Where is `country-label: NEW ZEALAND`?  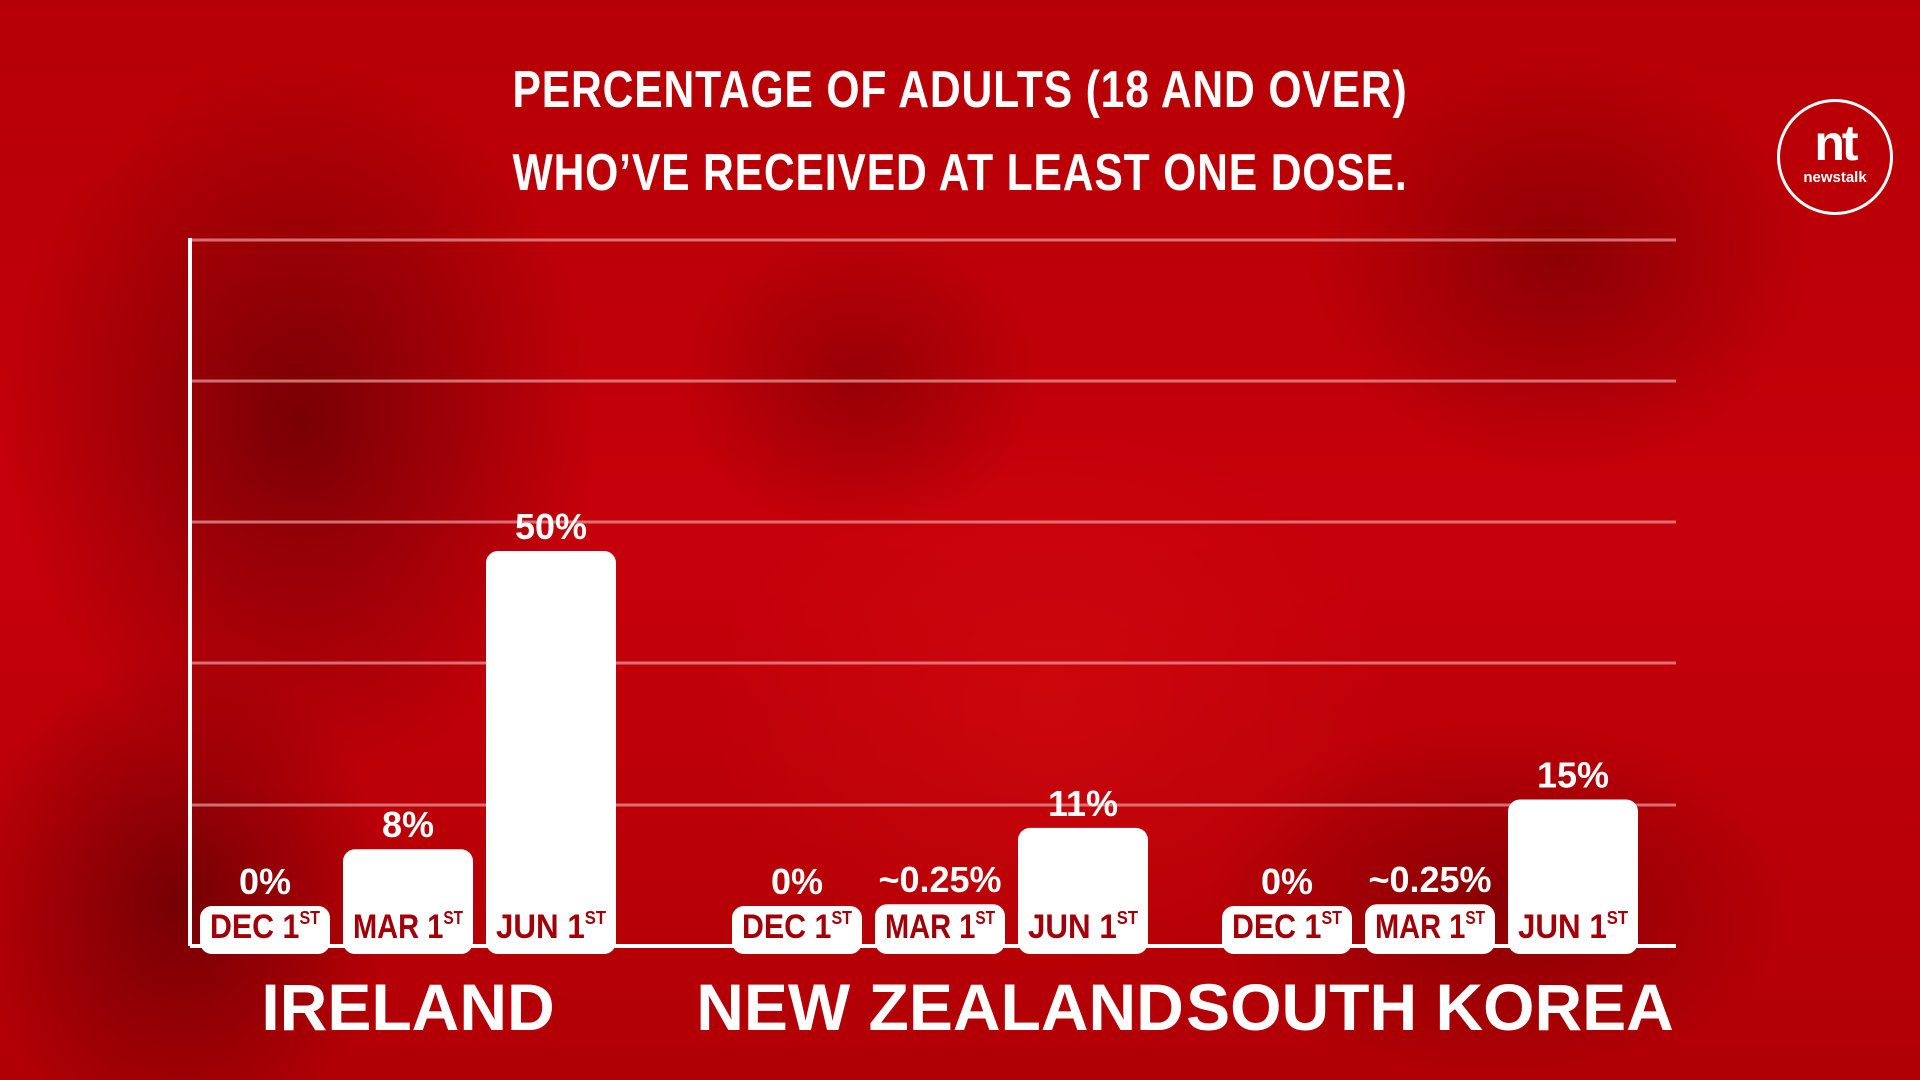 country-label: NEW ZEALAND is located at coordinates (940, 1007).